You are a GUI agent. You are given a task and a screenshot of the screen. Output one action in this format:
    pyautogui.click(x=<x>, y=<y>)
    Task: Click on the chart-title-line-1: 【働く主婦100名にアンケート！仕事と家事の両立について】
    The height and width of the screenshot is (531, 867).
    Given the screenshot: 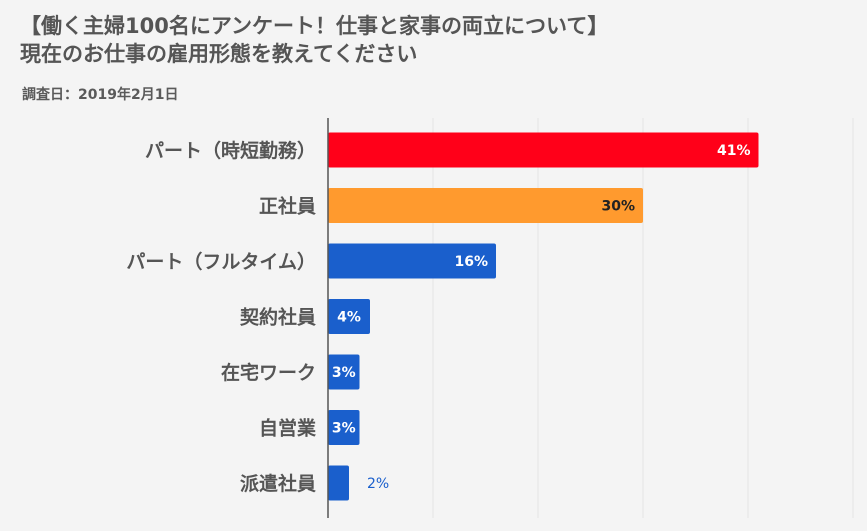 What is the action you would take?
    pyautogui.click(x=314, y=26)
    